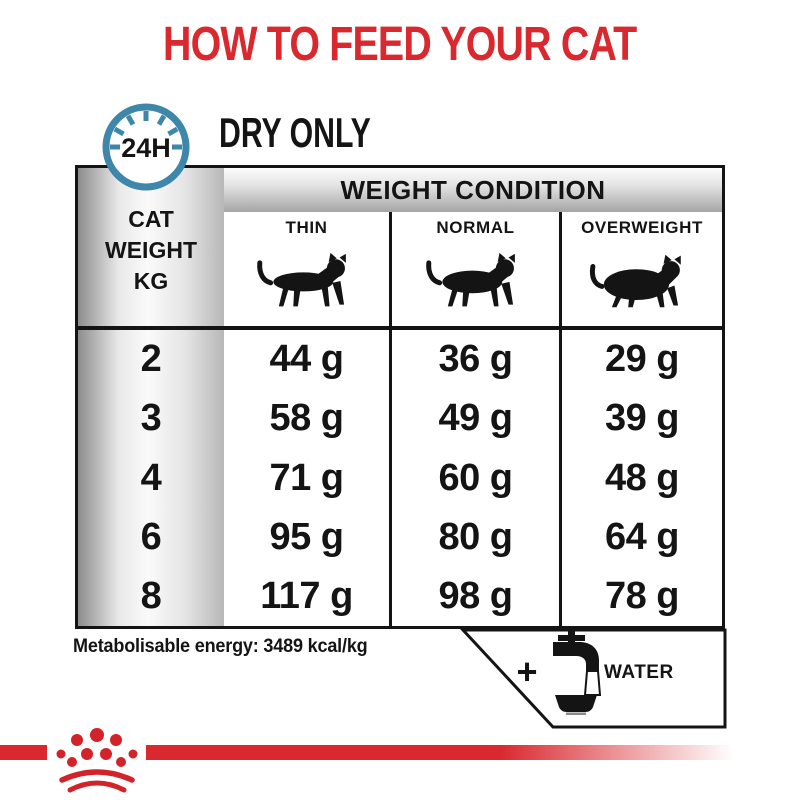 The width and height of the screenshot is (800, 800). Describe the element at coordinates (577, 673) in the screenshot. I see `water-faucet-icon` at that location.